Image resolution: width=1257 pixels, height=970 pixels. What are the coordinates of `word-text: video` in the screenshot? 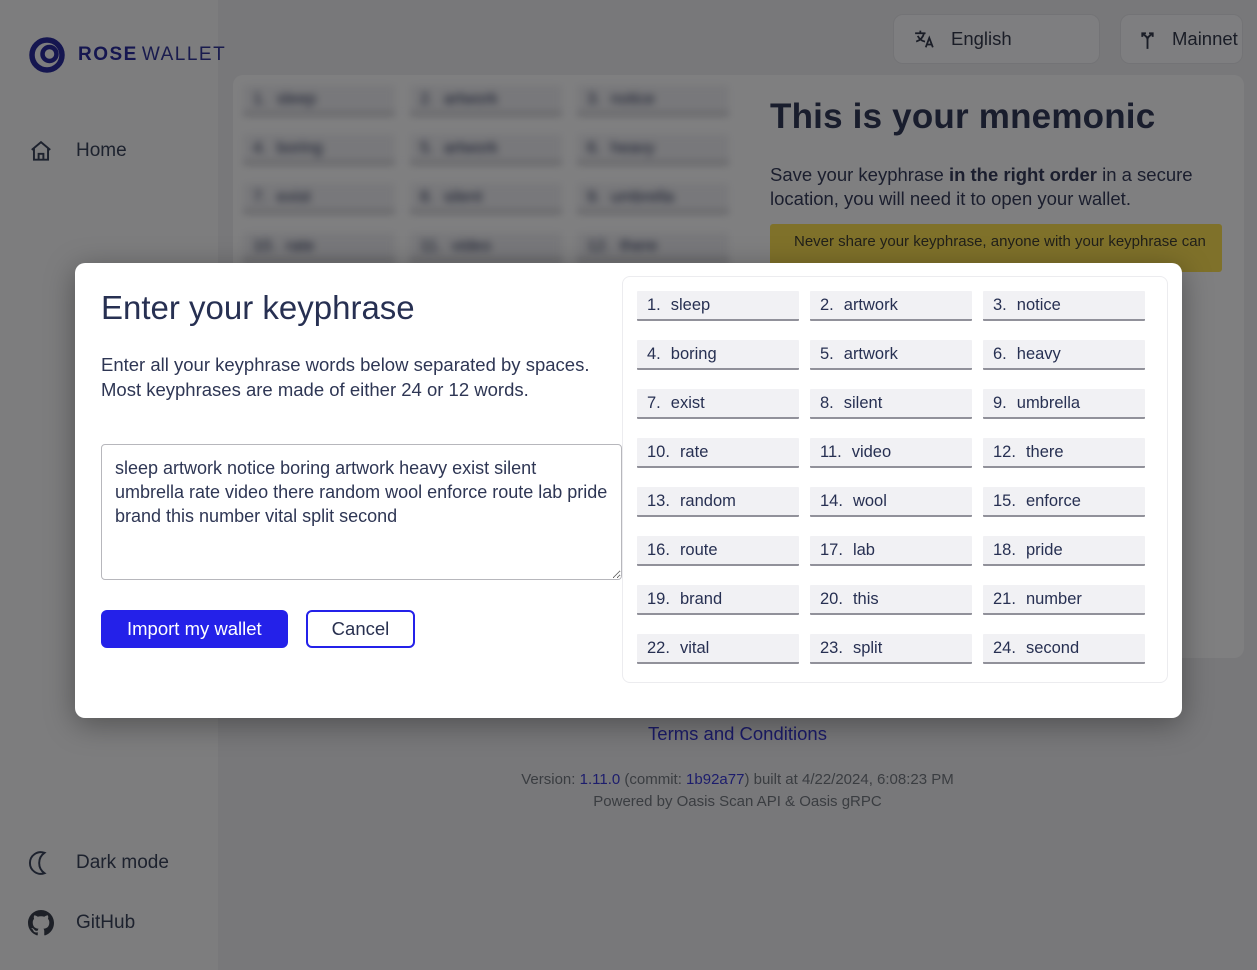 It's located at (871, 451).